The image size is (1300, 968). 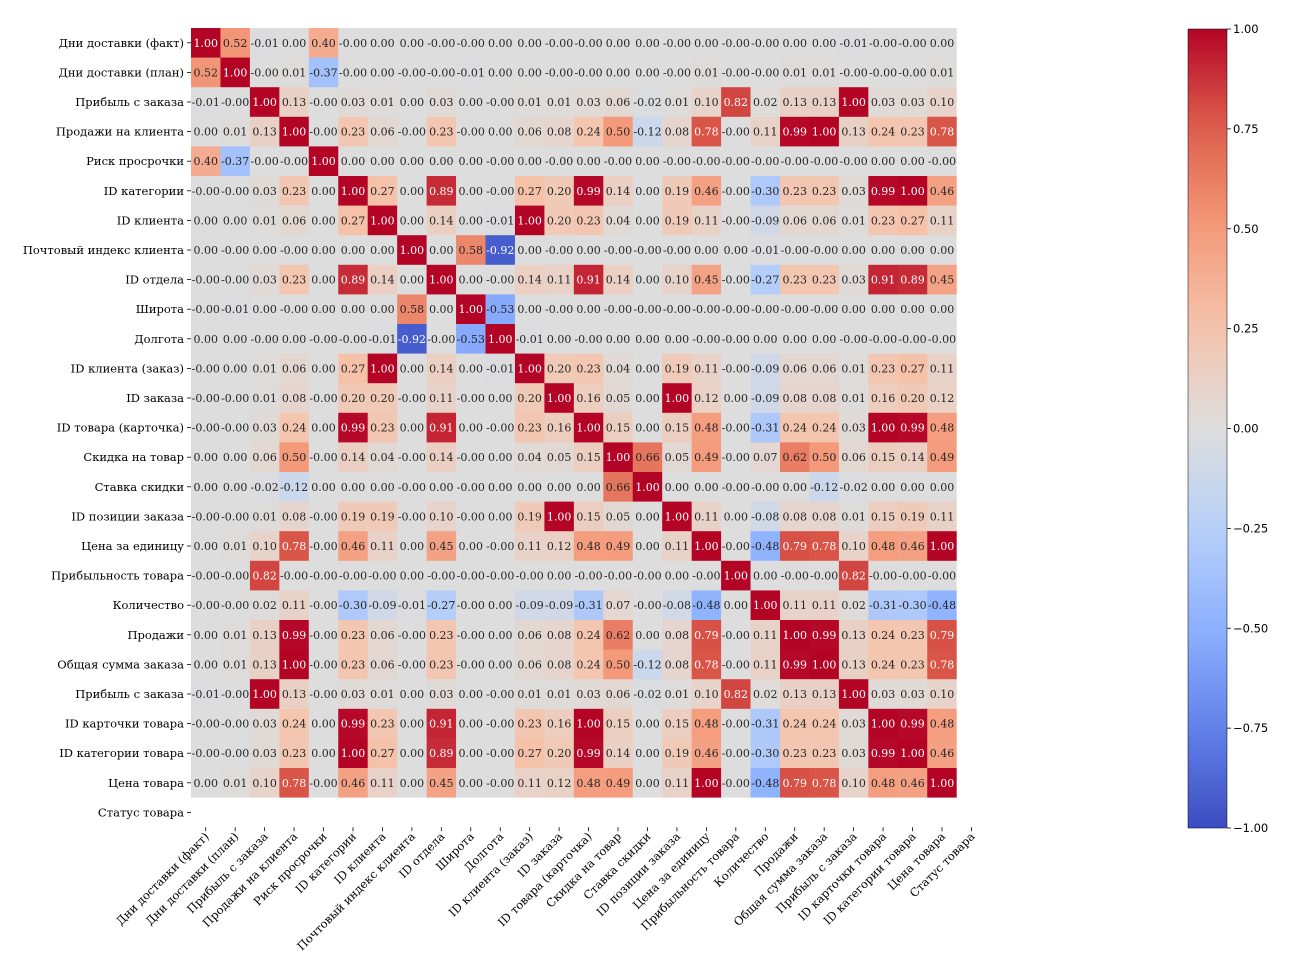 What do you see at coordinates (588, 783) in the screenshot?
I see `heatmap-cell-label: 0.48` at bounding box center [588, 783].